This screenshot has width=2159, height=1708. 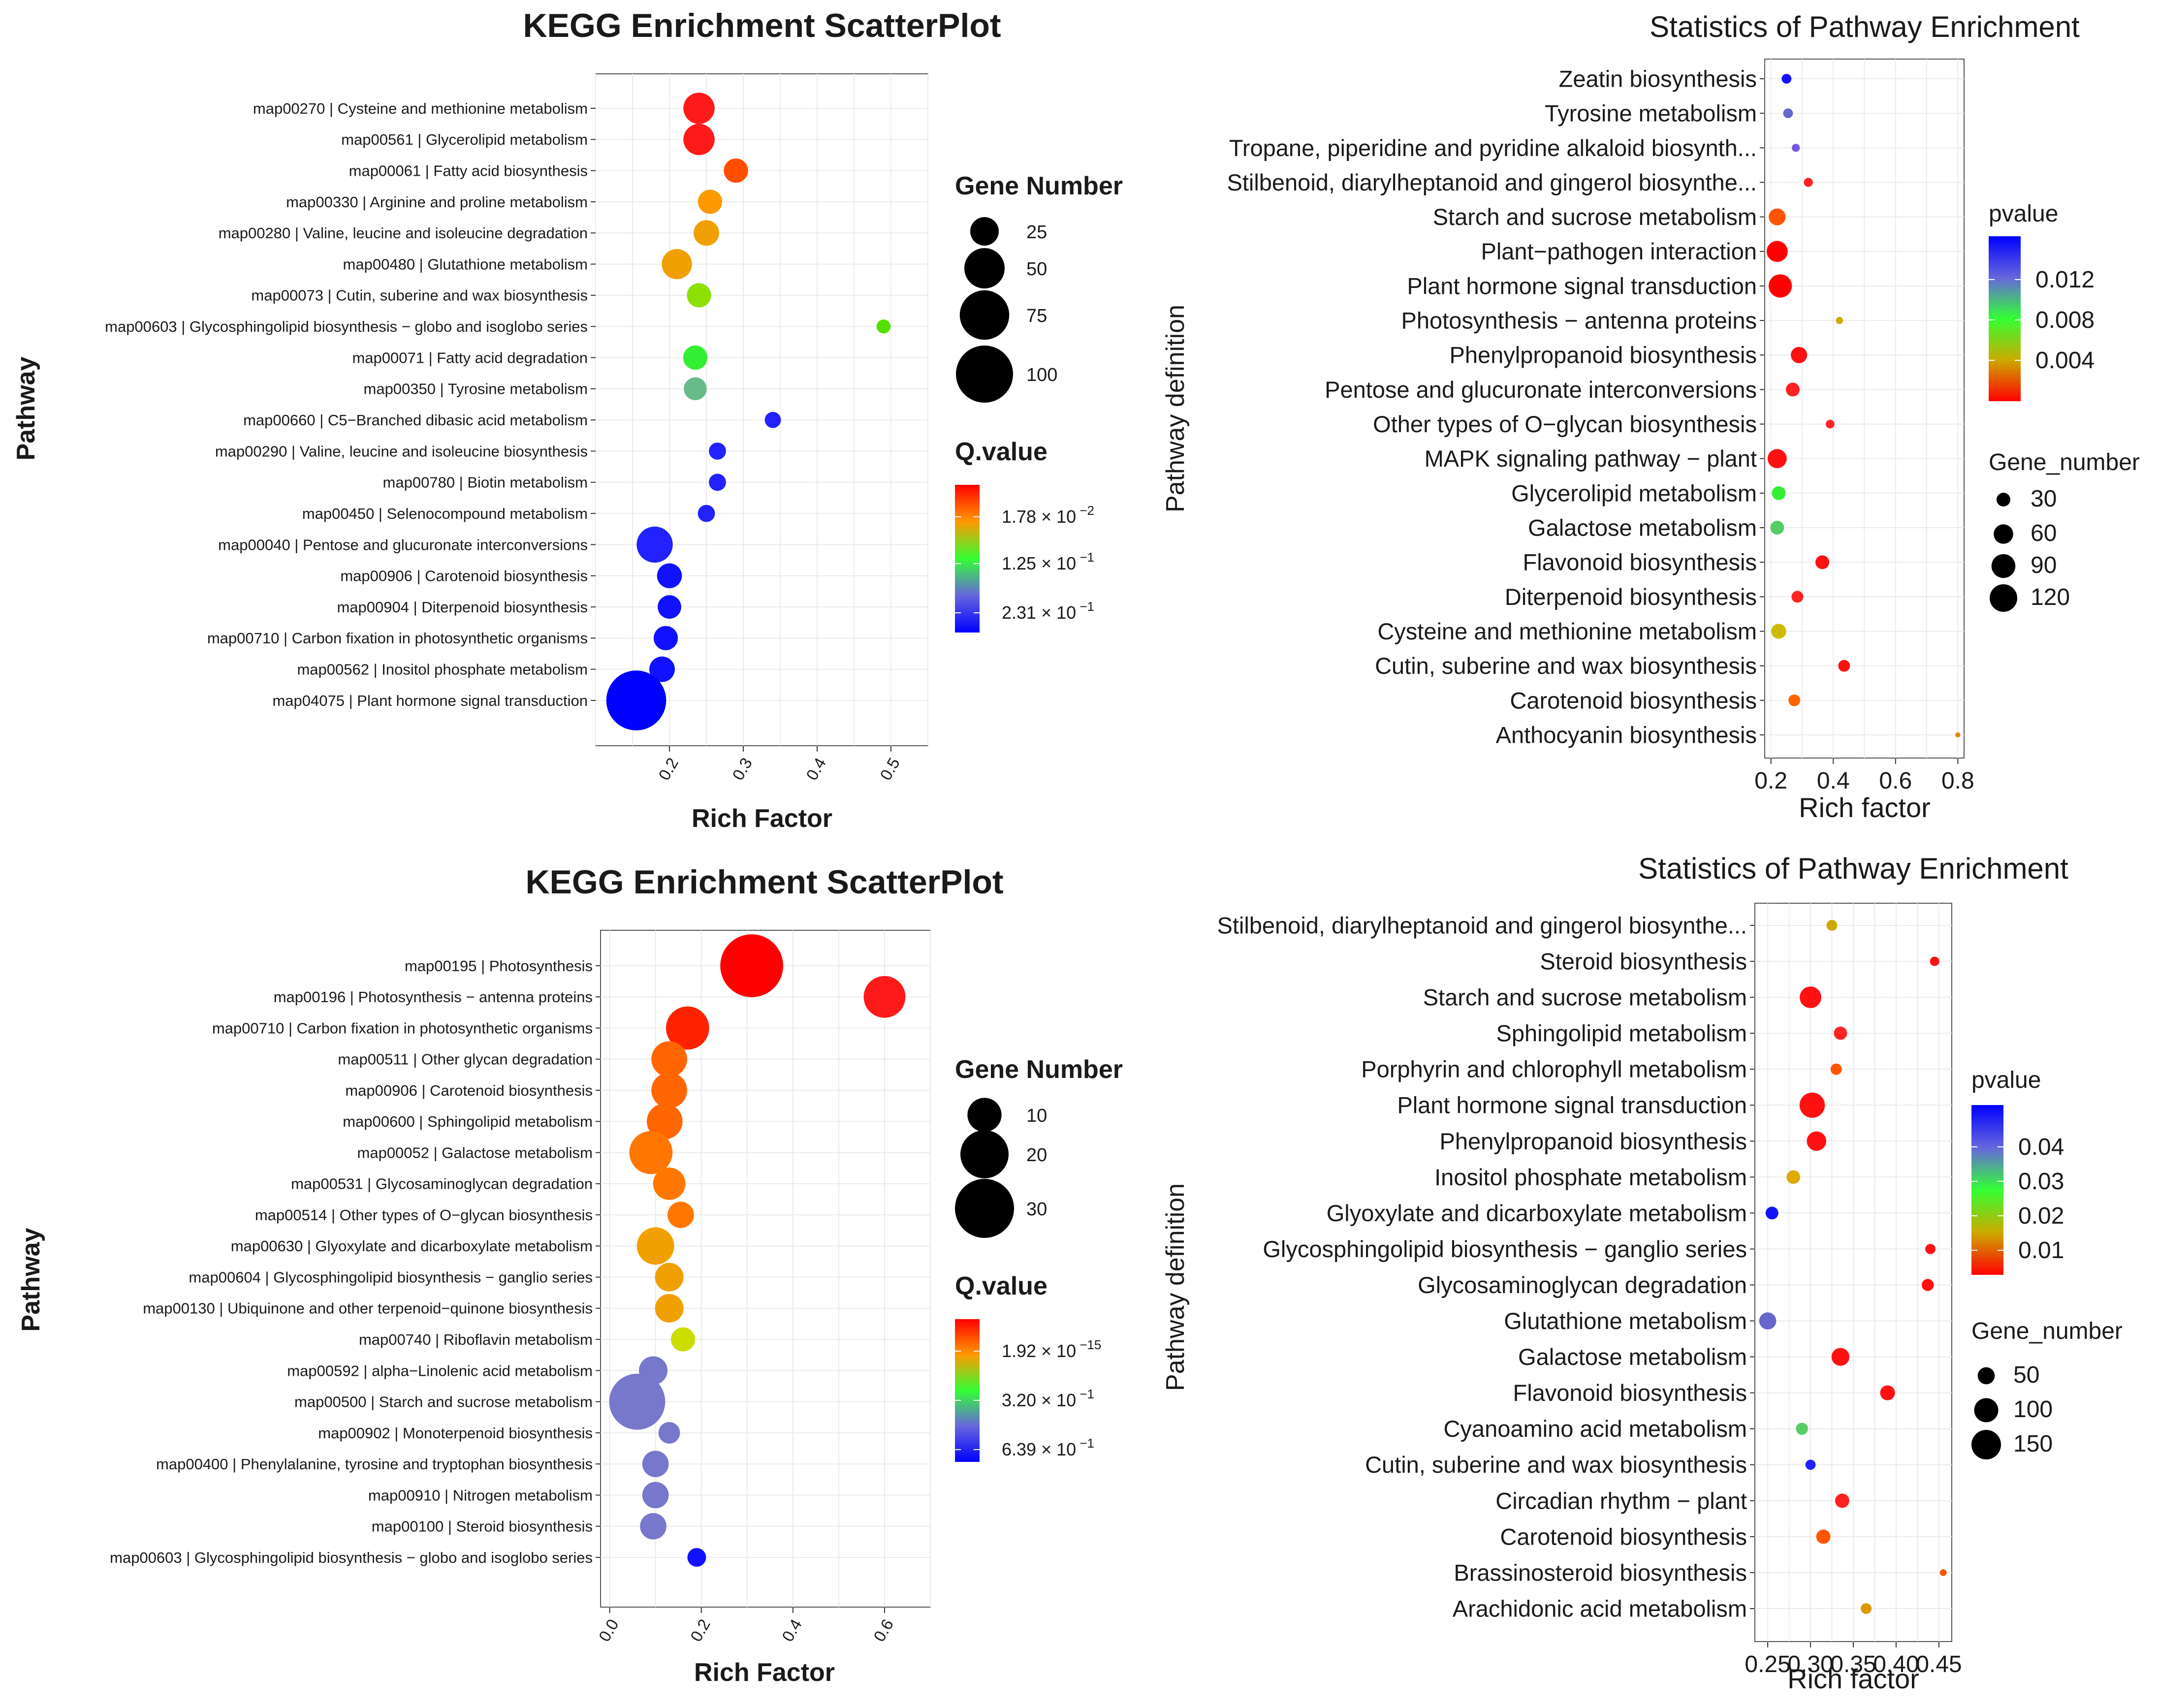 What do you see at coordinates (1630, 1393) in the screenshot?
I see `y-tick-label: Flavonoid biosynthesis` at bounding box center [1630, 1393].